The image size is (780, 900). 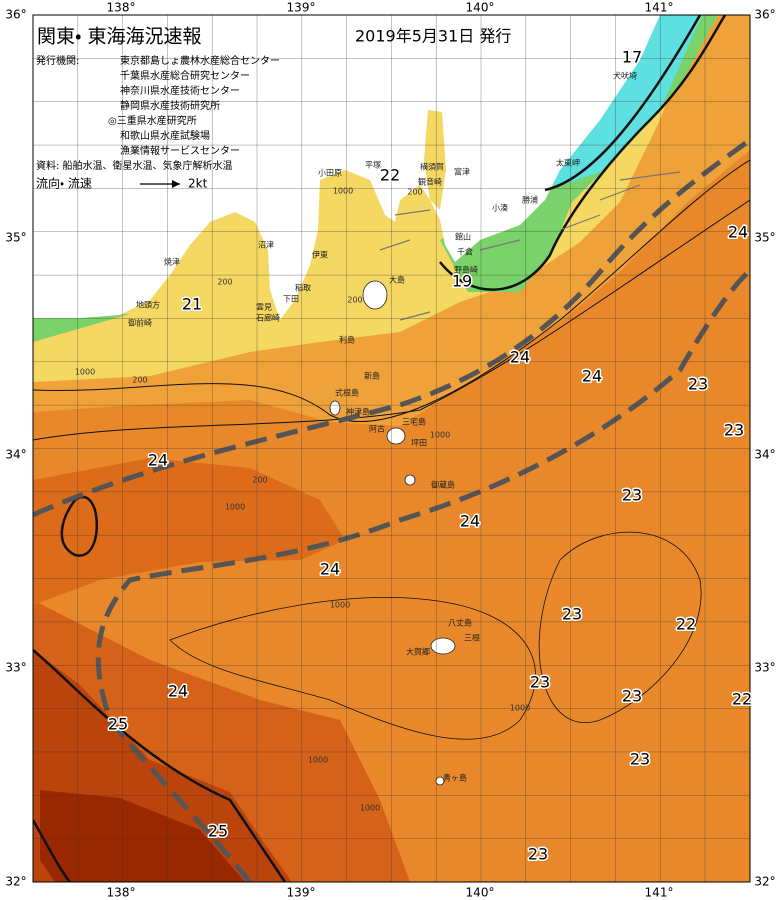 What do you see at coordinates (189, 531) in the screenshot?
I see `warm-zone` at bounding box center [189, 531].